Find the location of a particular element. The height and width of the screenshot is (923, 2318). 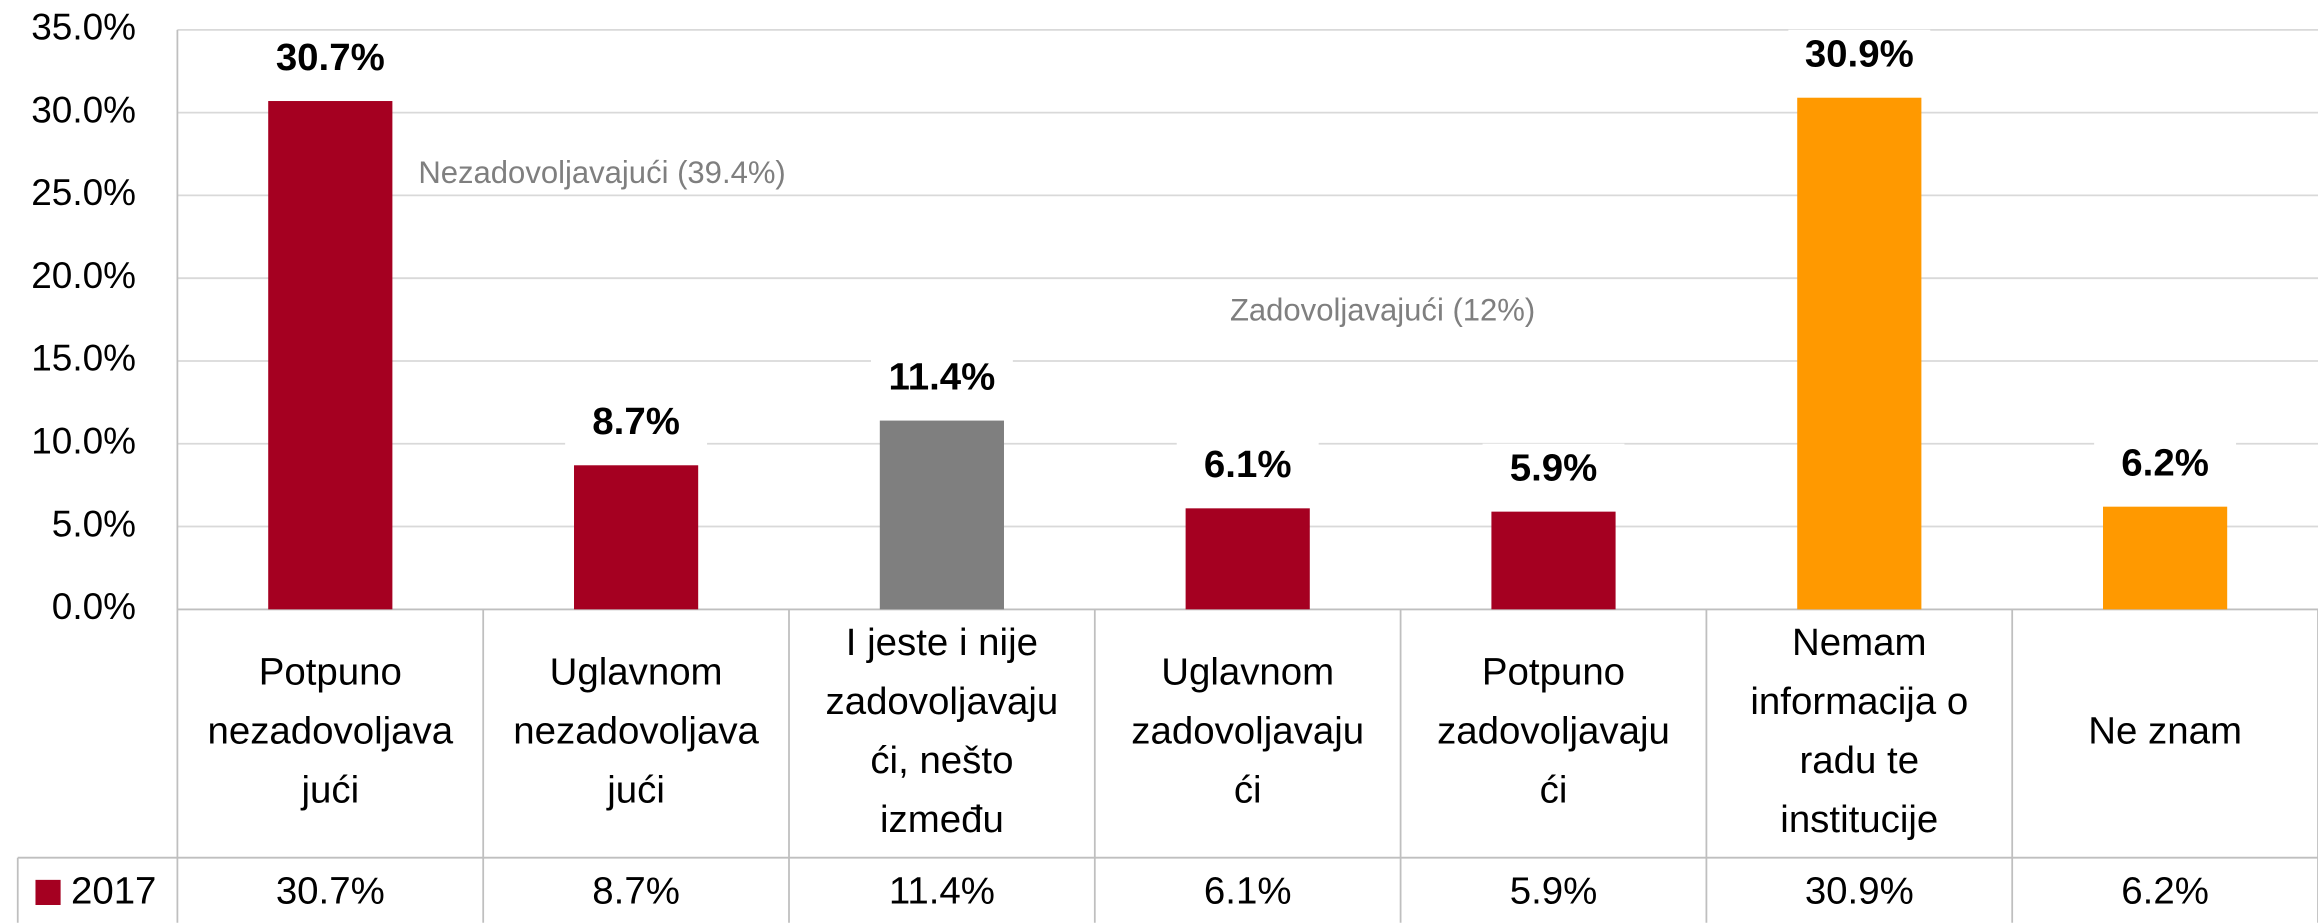

data-label: 11.4% is located at coordinates (941, 376).